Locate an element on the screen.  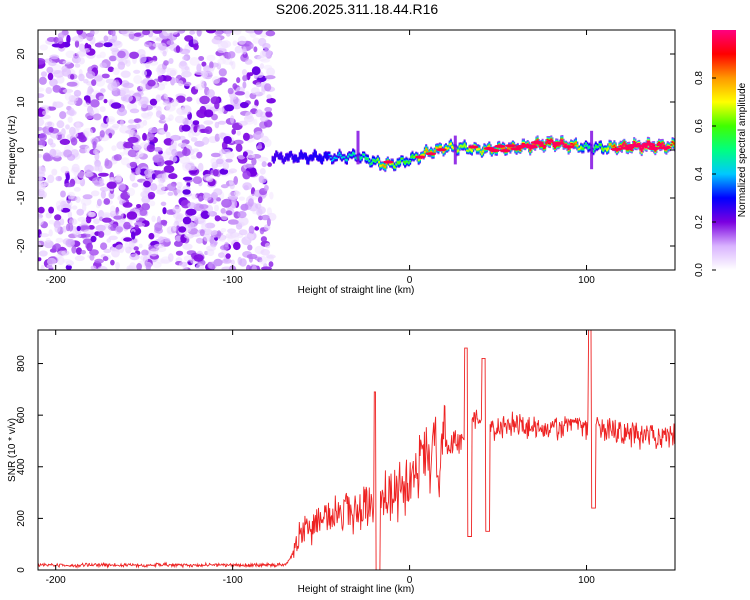
colorbar-tick-label: 0.2 is located at coordinates (699, 222).